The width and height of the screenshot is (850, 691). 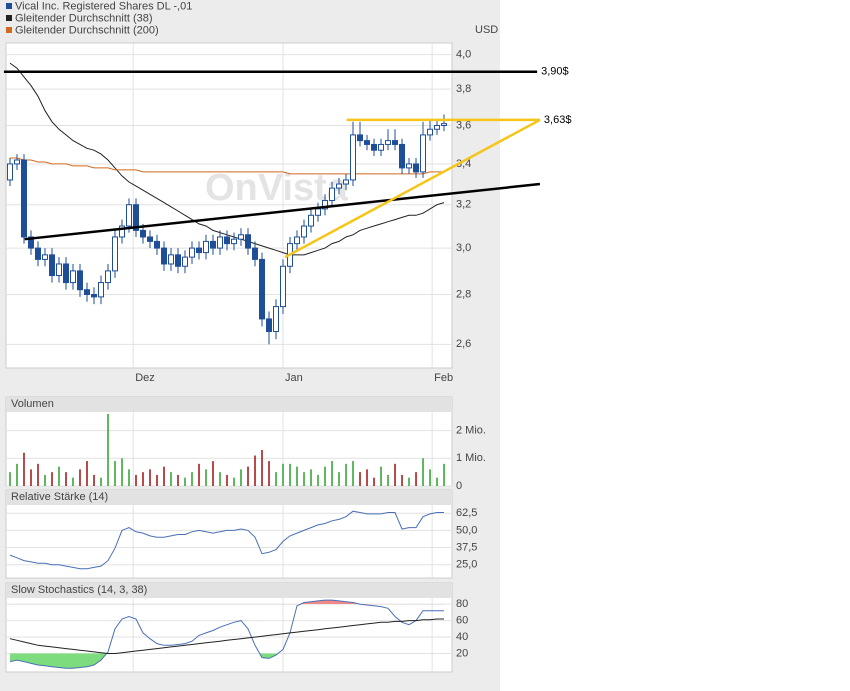 I want to click on trend-line, so click(x=412, y=188).